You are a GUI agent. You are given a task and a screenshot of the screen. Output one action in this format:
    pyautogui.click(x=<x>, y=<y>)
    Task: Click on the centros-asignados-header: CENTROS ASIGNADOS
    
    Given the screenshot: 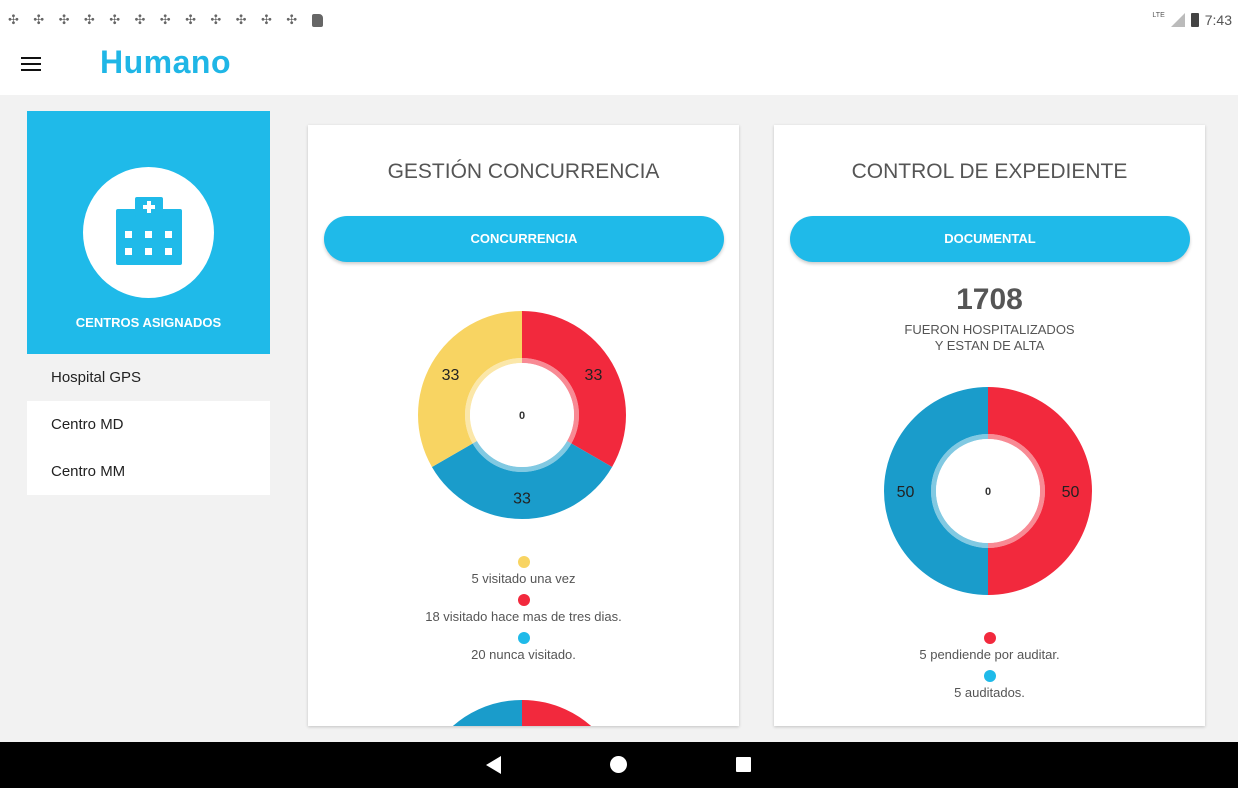 What is the action you would take?
    pyautogui.click(x=148, y=232)
    